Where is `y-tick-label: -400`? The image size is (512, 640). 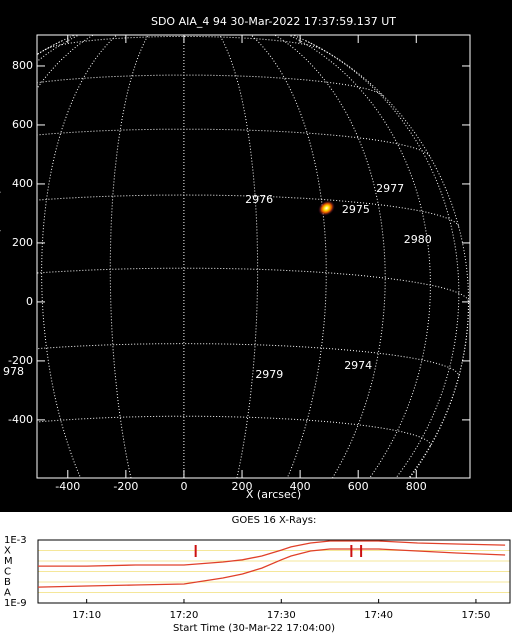
y-tick-label: -400 is located at coordinates (20, 419).